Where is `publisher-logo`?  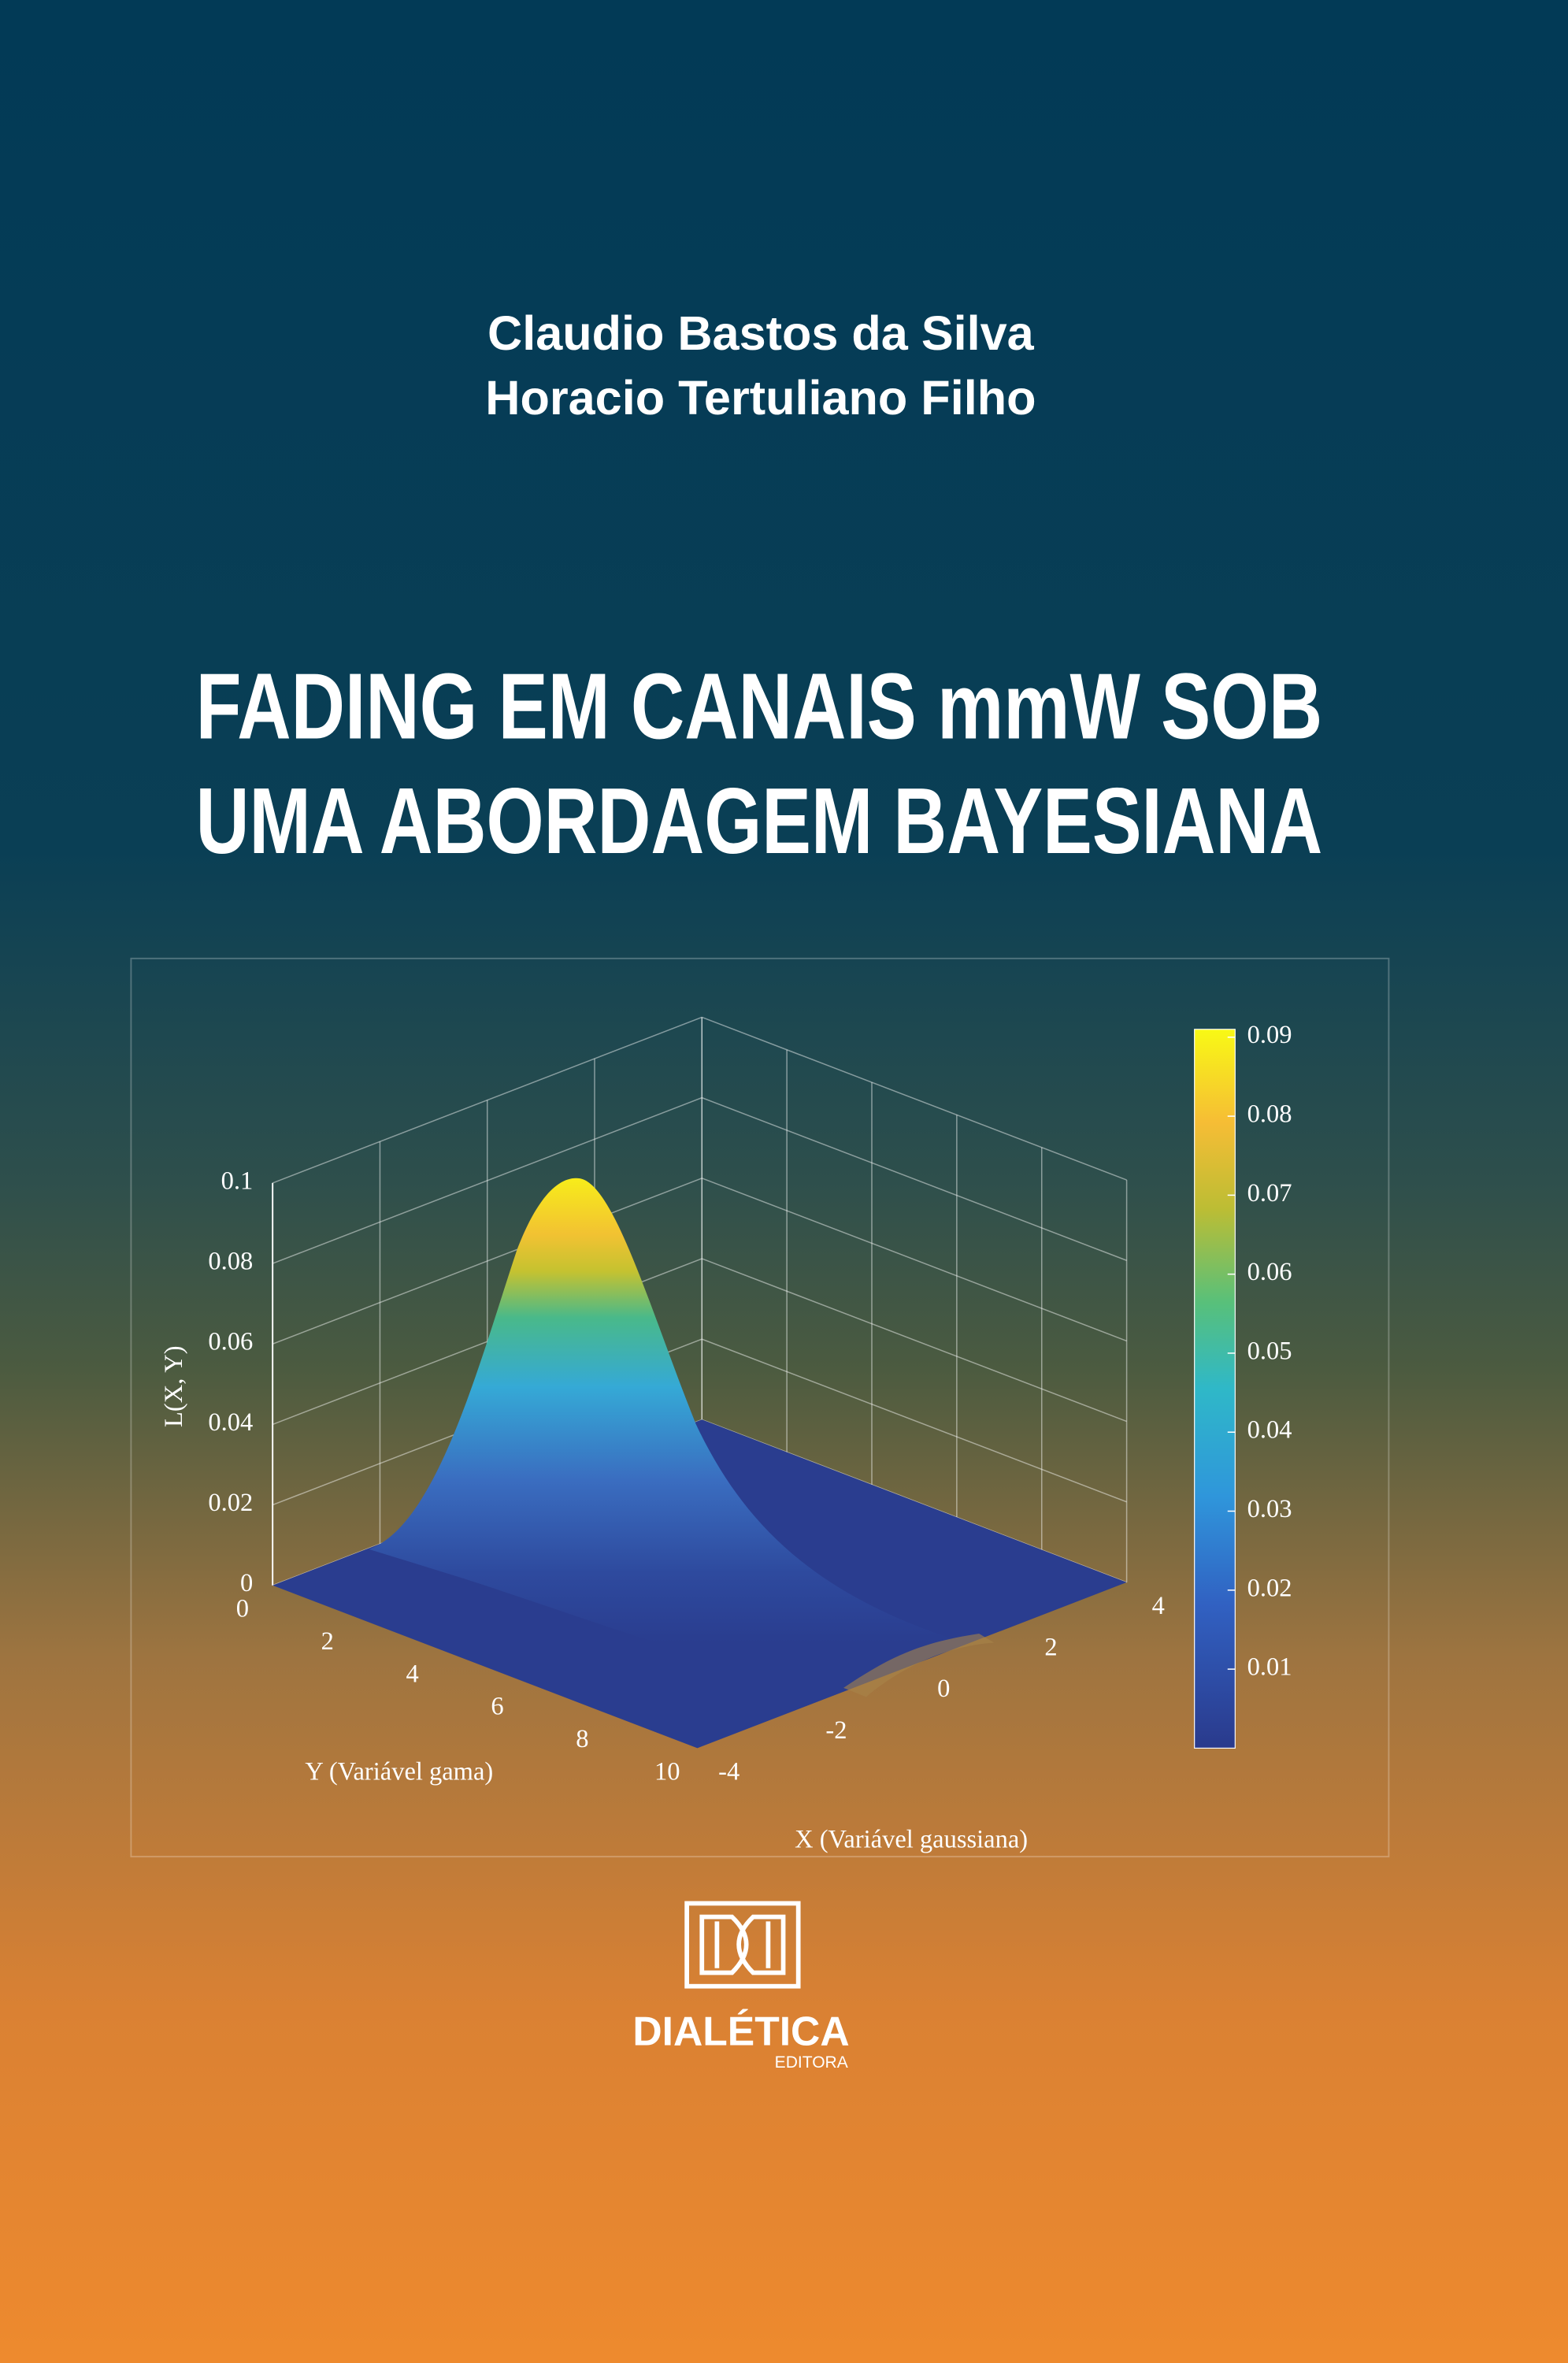
publisher-logo is located at coordinates (742, 1945).